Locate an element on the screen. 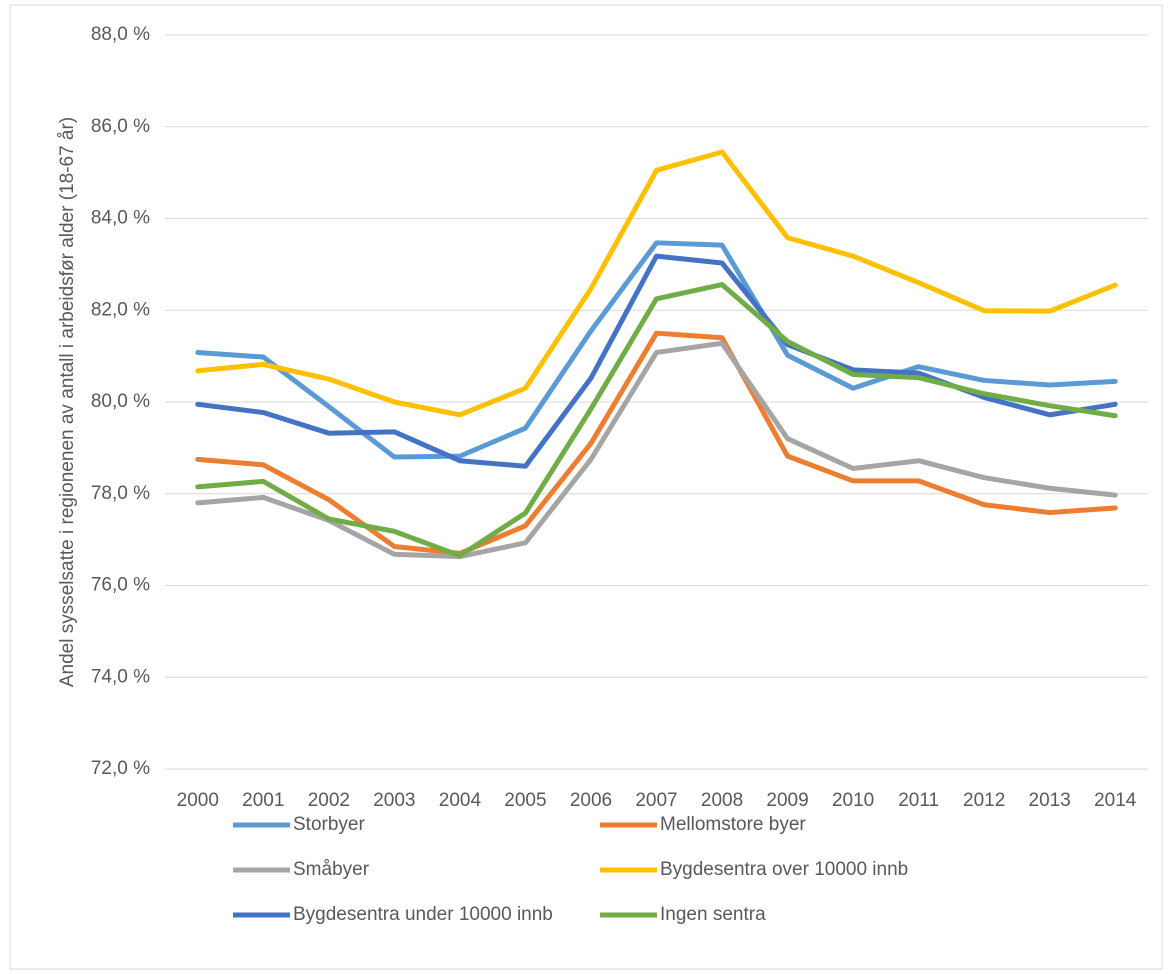 Image resolution: width=1175 pixels, height=974 pixels. y-tick-label: 86,0 % is located at coordinates (120, 126).